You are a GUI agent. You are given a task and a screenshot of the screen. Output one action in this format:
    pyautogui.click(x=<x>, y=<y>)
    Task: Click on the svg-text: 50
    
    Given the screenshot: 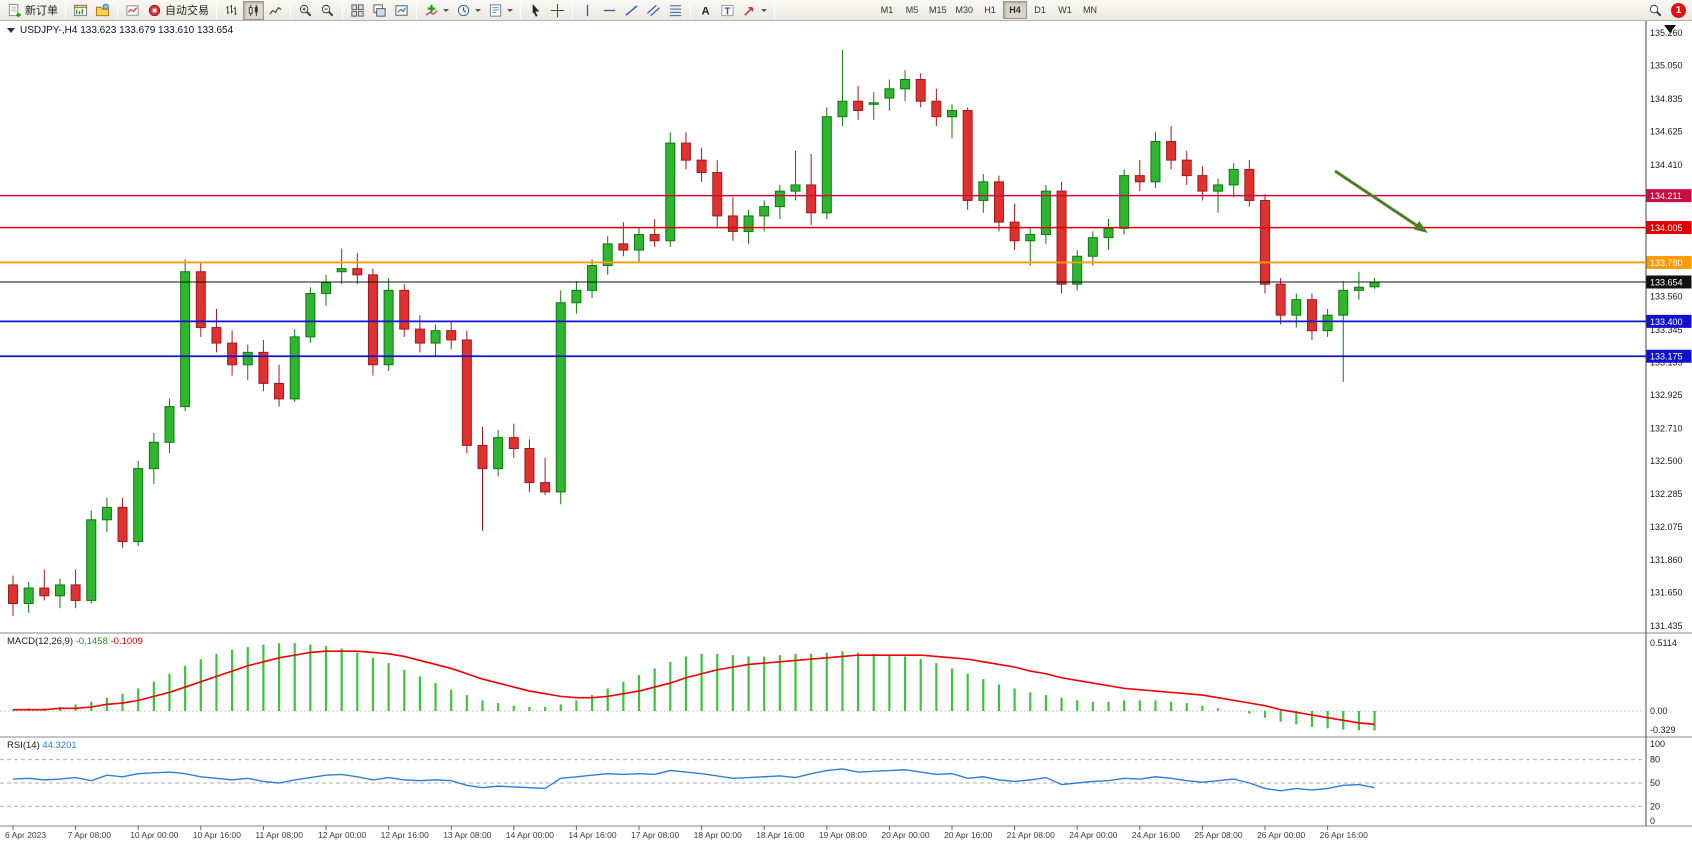 What is the action you would take?
    pyautogui.click(x=1655, y=783)
    